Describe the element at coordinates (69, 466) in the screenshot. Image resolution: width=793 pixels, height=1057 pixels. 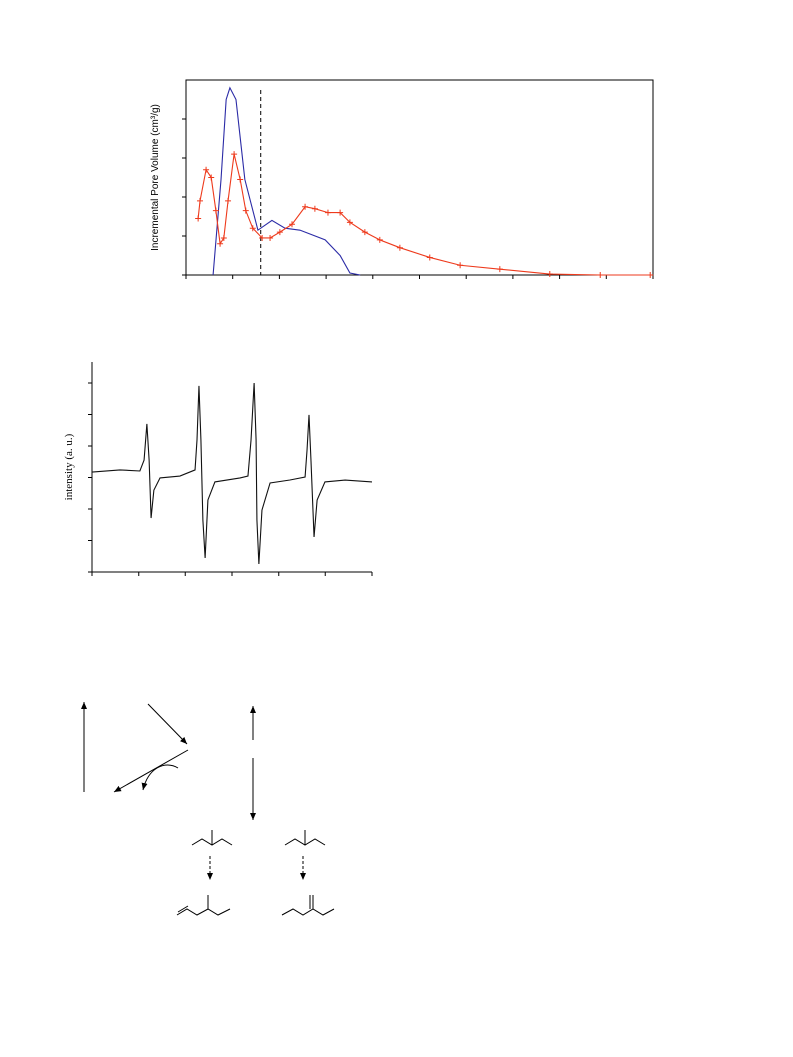
I see `y-axis-label: intensity (a. u.)` at that location.